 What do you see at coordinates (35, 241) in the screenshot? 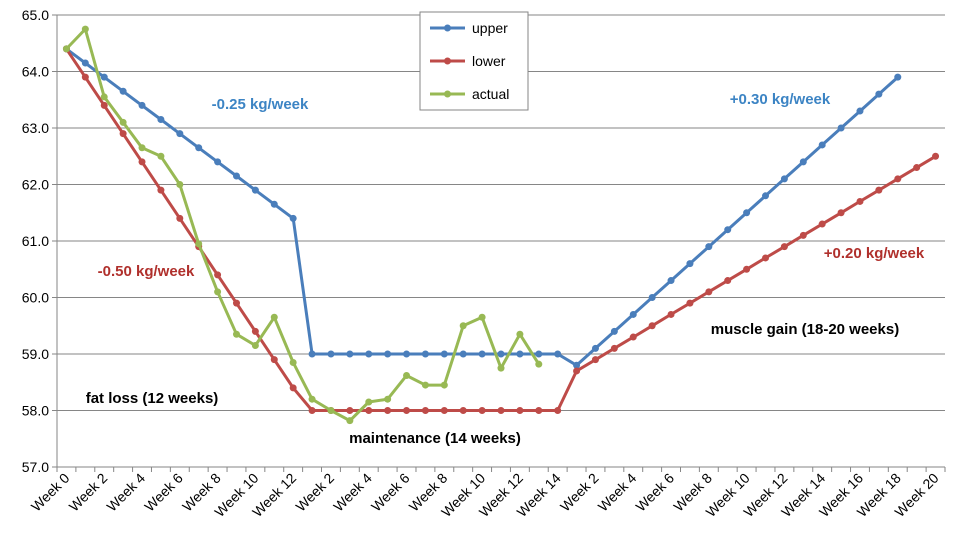
I see `y-tick-label: 61.0` at bounding box center [35, 241].